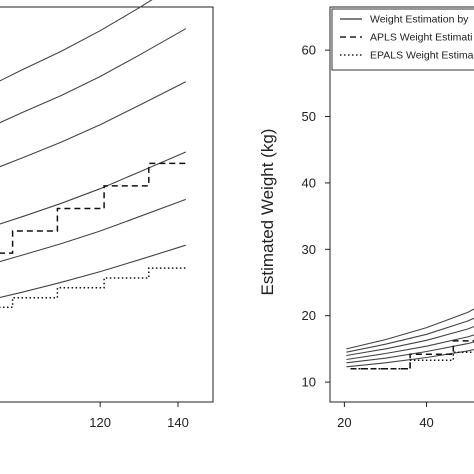  What do you see at coordinates (309, 182) in the screenshot?
I see `right-y-tick-label-40: 40` at bounding box center [309, 182].